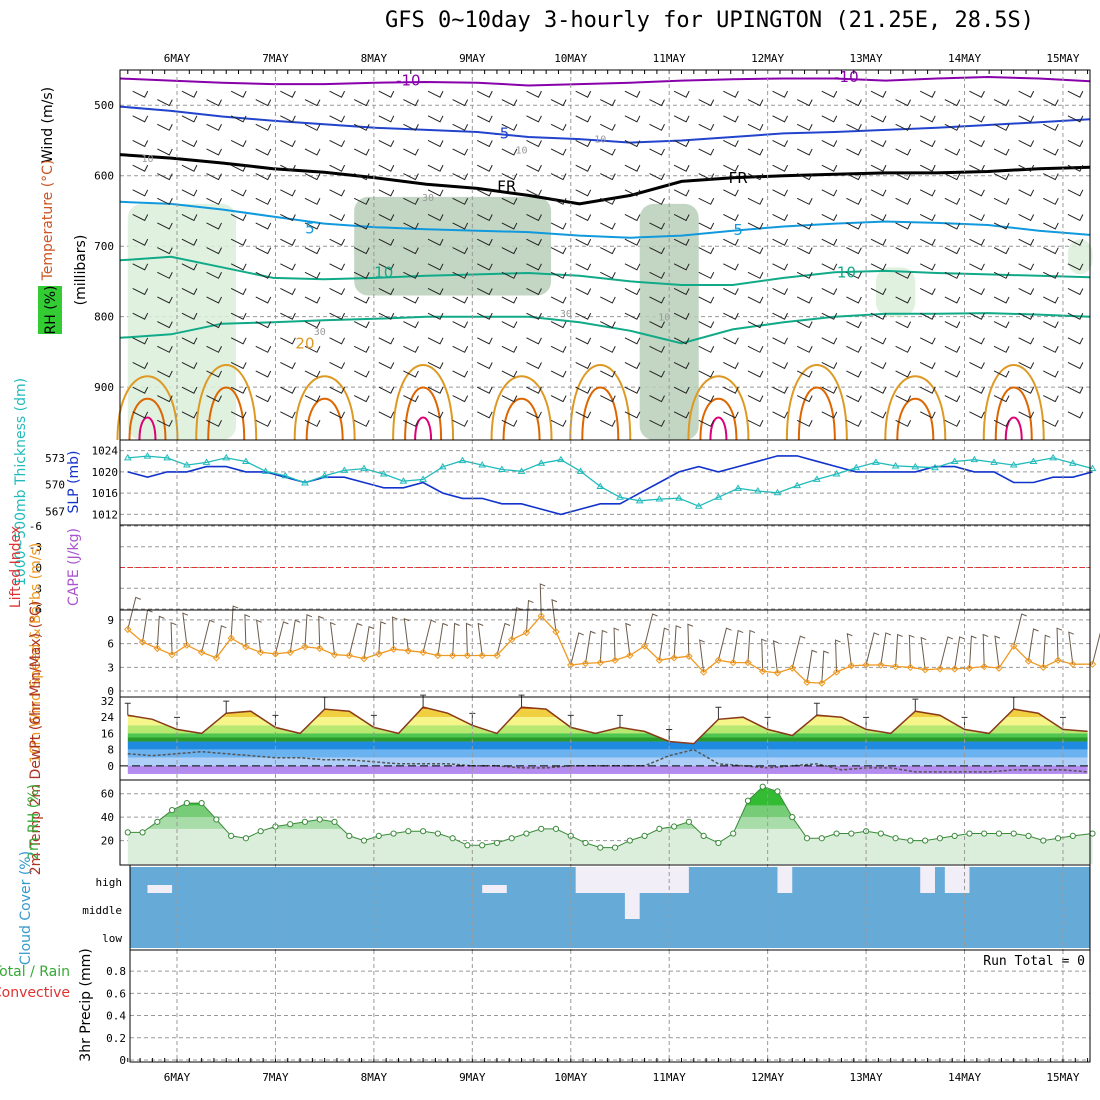 This screenshot has width=1100, height=1100. Describe the element at coordinates (104, 317) in the screenshot. I see `pressure-tick: 800` at that location.